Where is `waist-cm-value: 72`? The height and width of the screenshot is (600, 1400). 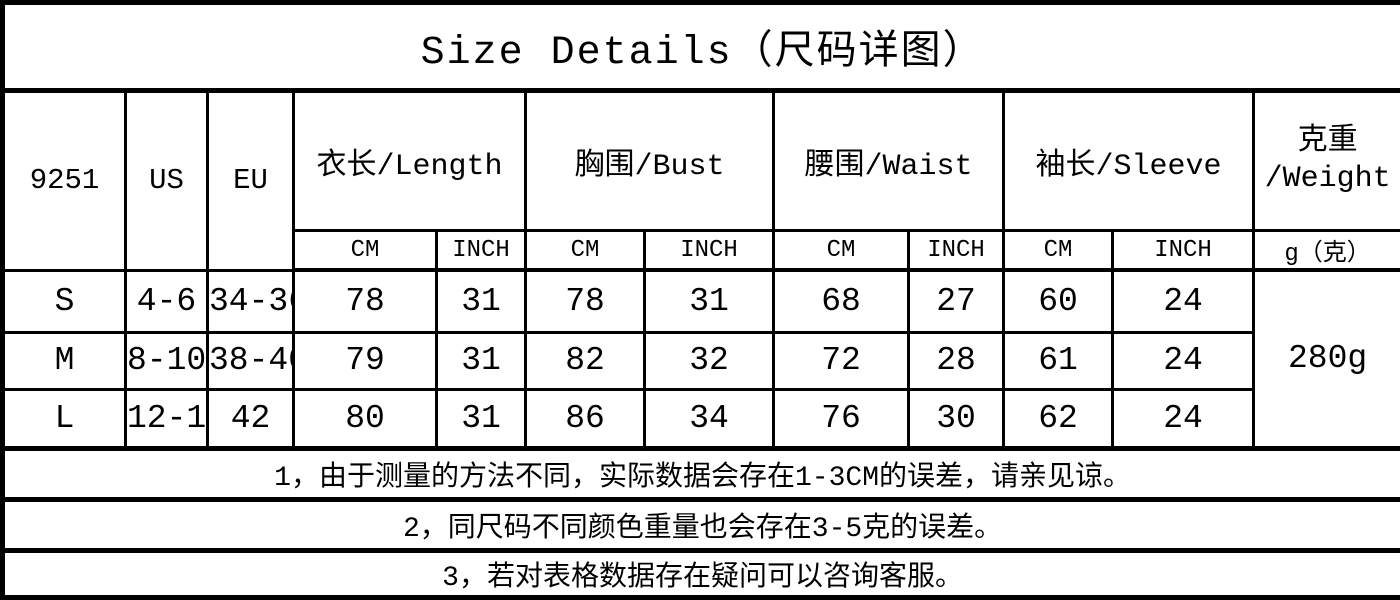 waist-cm-value: 72 is located at coordinates (841, 360).